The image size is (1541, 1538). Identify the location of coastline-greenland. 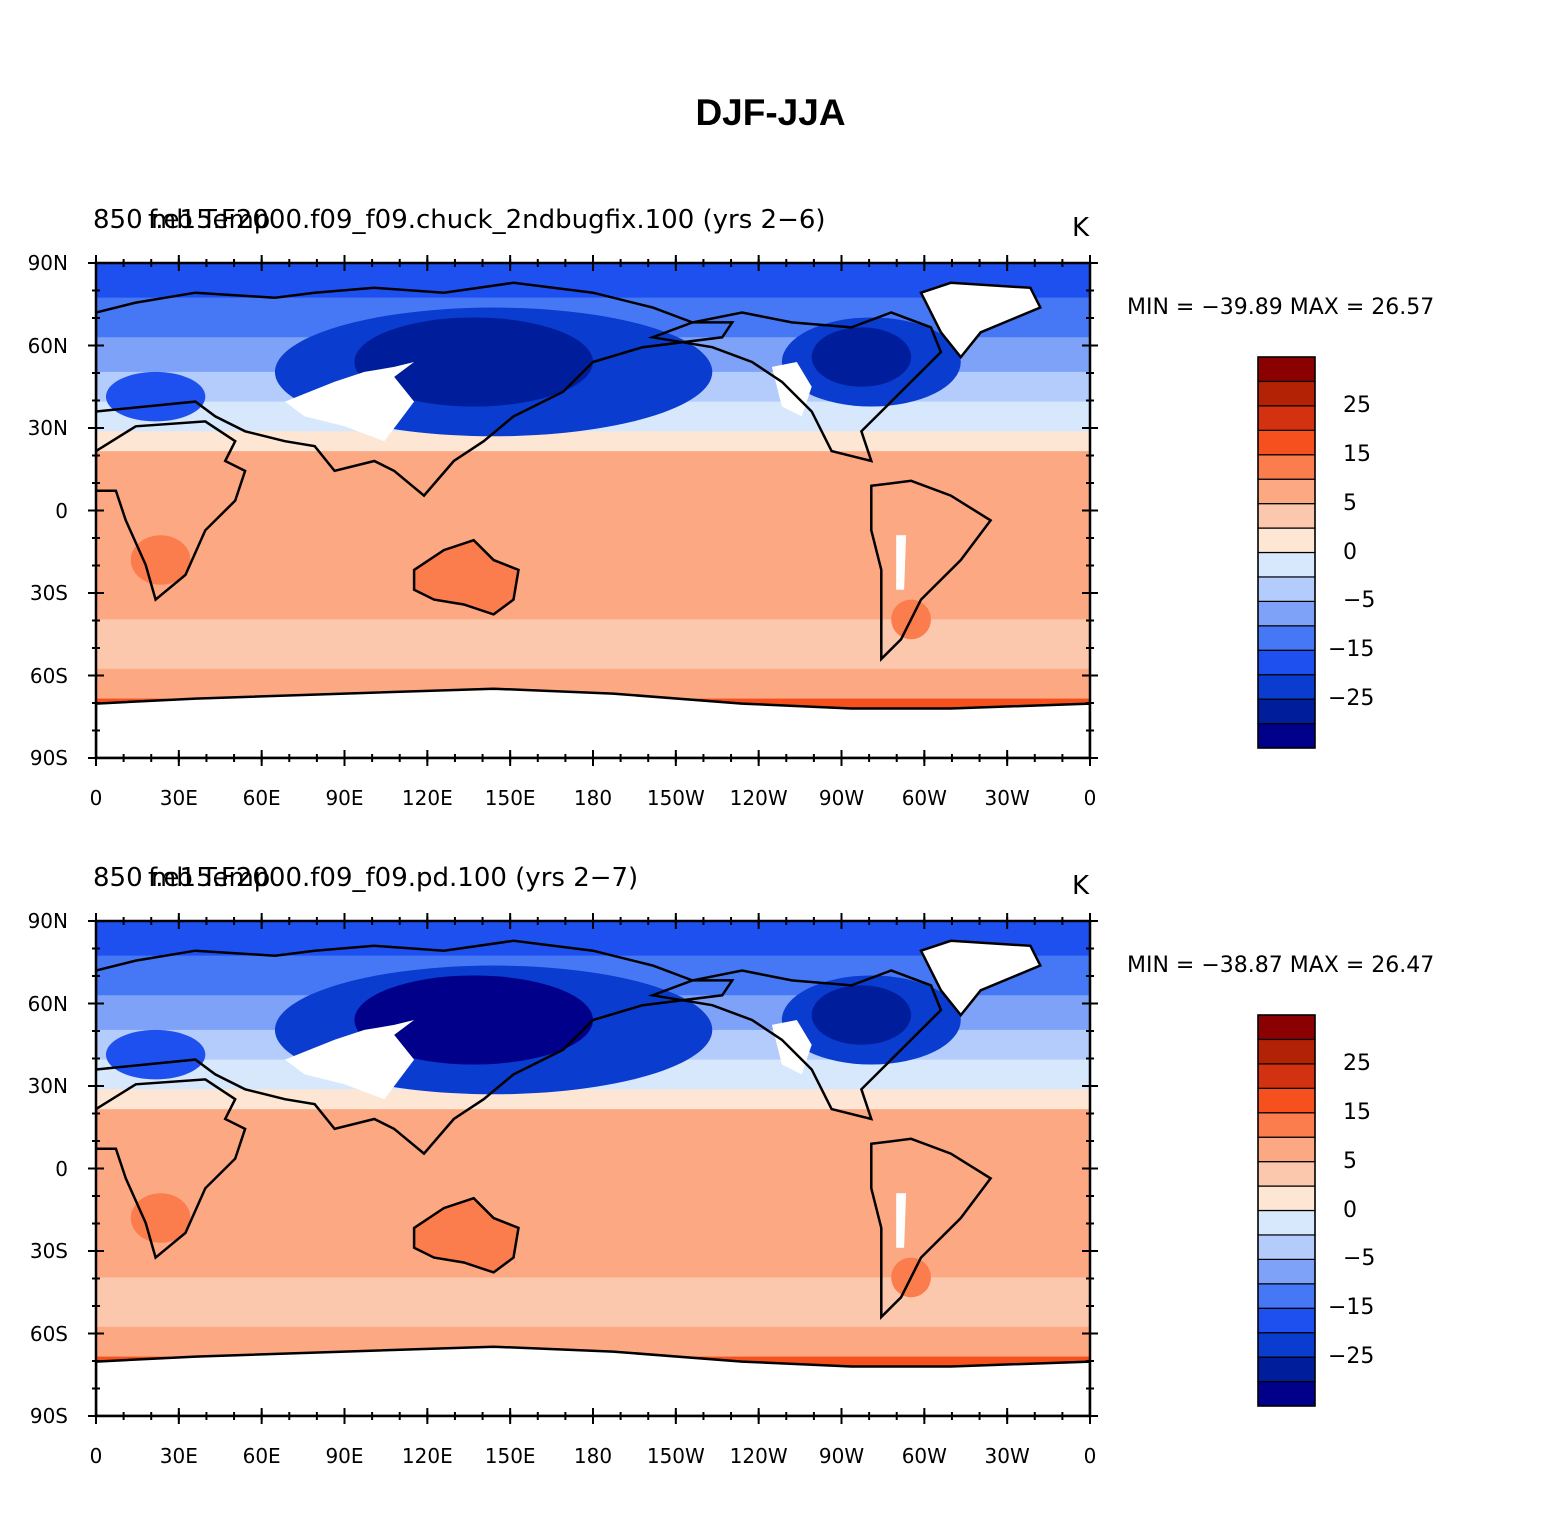
(981, 320).